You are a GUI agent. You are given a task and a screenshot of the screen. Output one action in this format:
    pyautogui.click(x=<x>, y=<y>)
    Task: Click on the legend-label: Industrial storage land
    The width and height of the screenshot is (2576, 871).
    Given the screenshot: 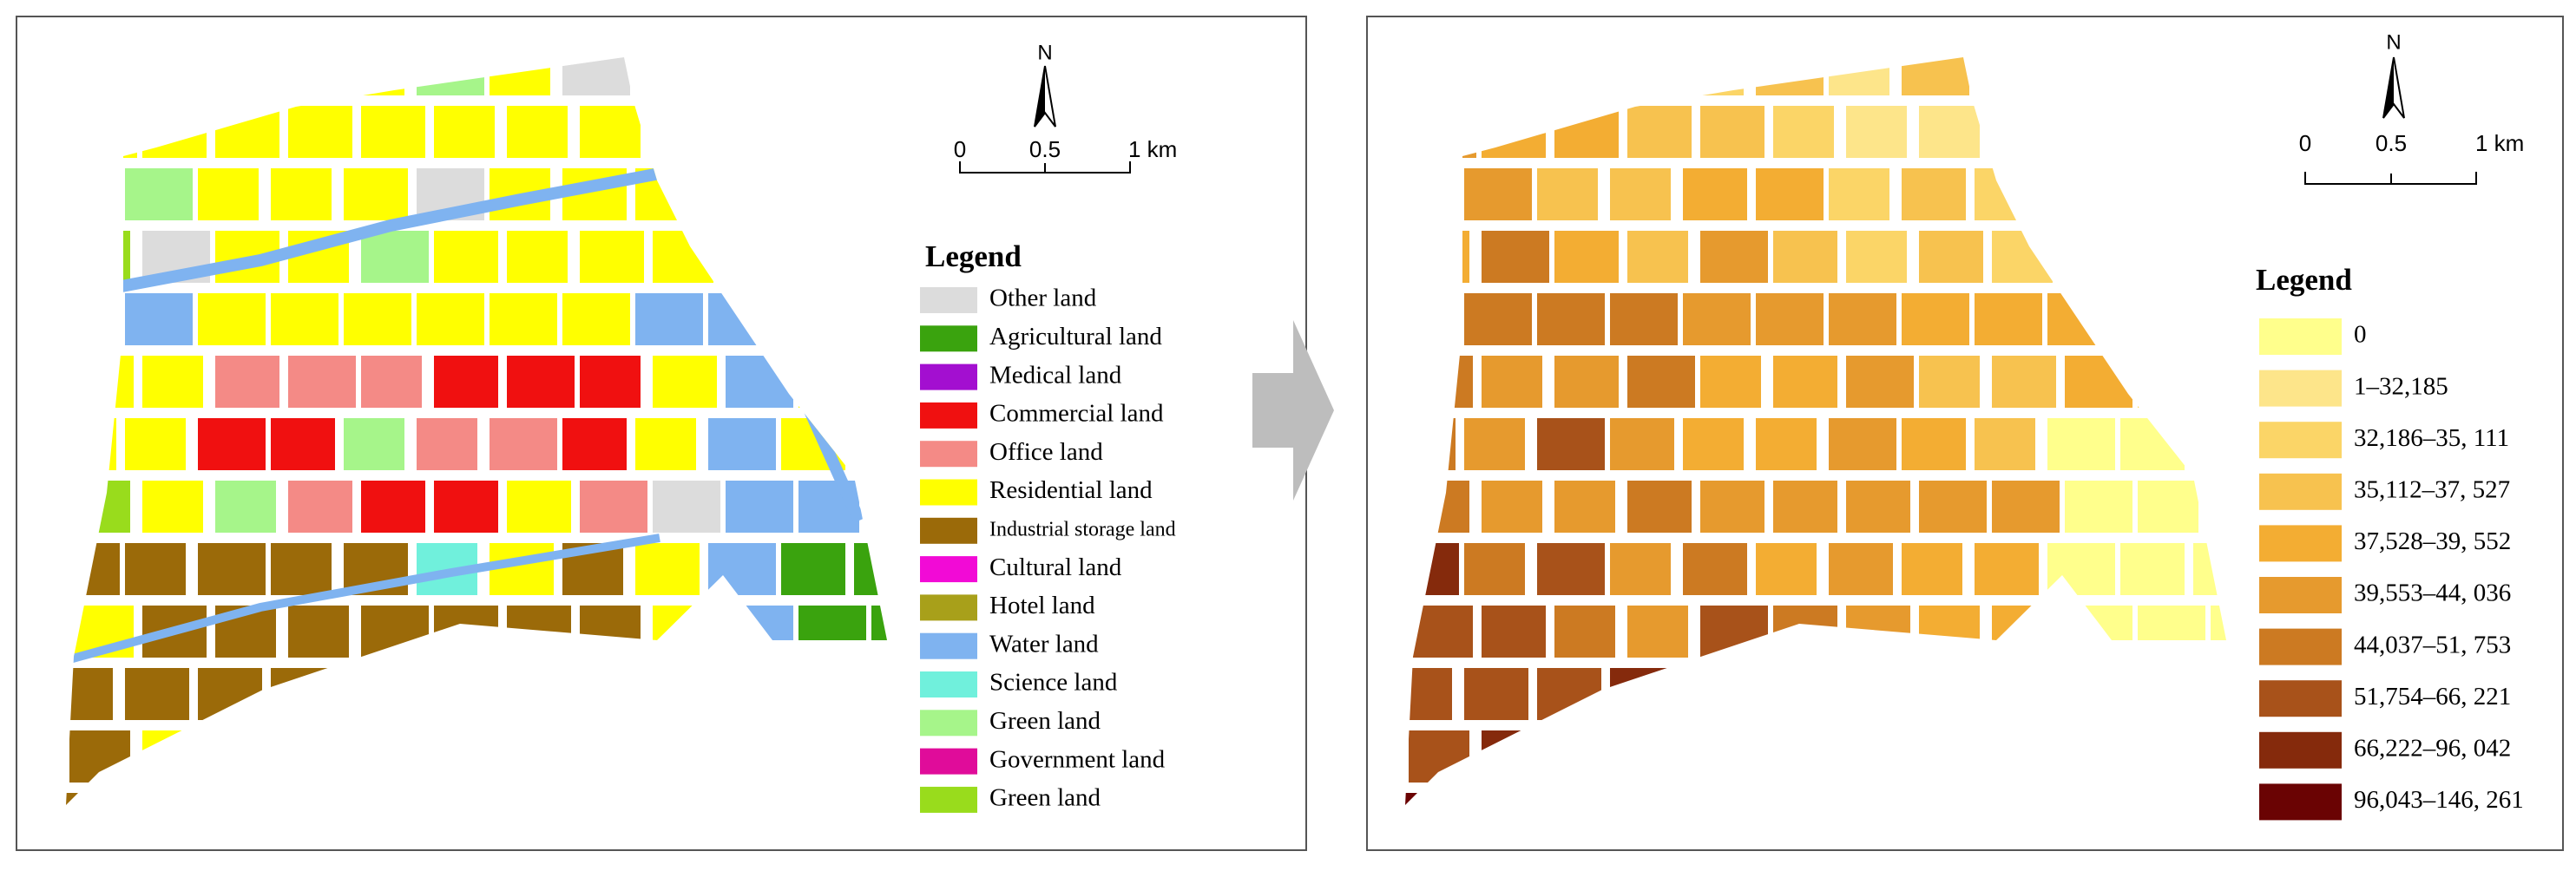 What is the action you would take?
    pyautogui.click(x=1082, y=529)
    